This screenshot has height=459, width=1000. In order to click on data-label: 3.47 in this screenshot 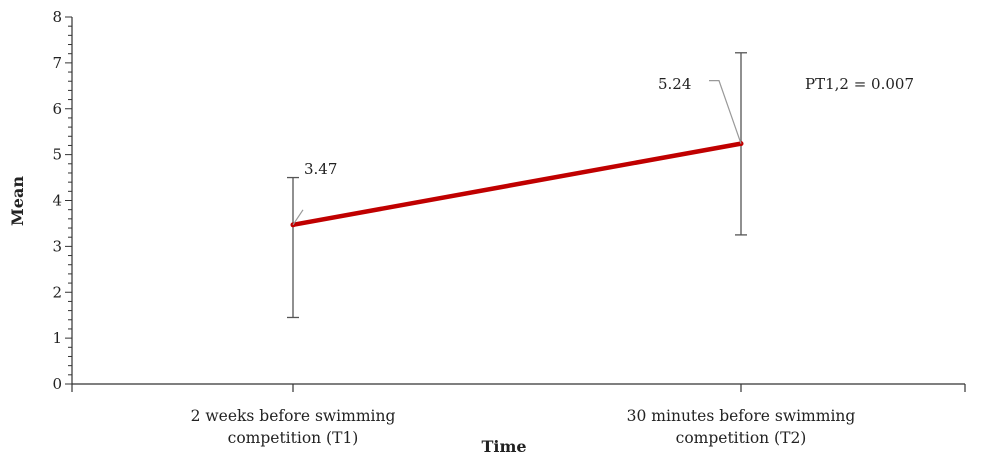, I will do `click(320, 169)`.